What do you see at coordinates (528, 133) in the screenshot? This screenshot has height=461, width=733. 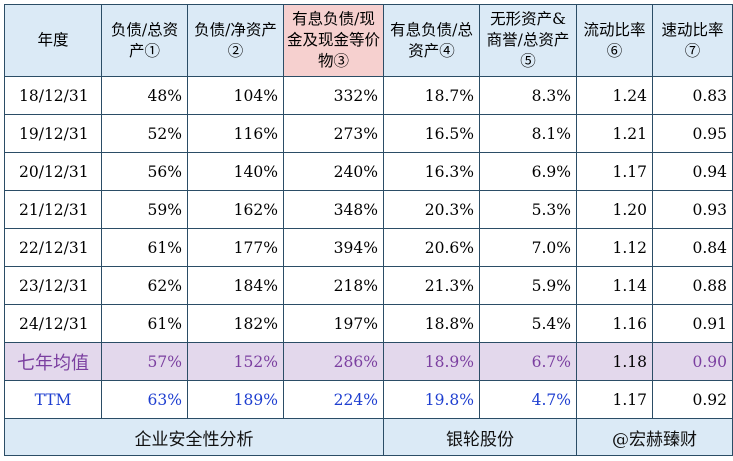 I see `cell-c5: 8.1%` at bounding box center [528, 133].